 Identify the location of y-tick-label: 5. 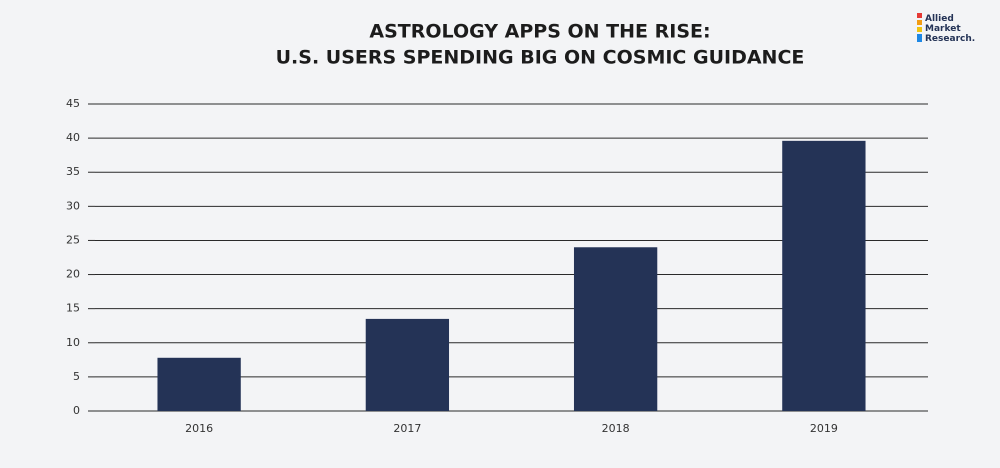
(76, 376).